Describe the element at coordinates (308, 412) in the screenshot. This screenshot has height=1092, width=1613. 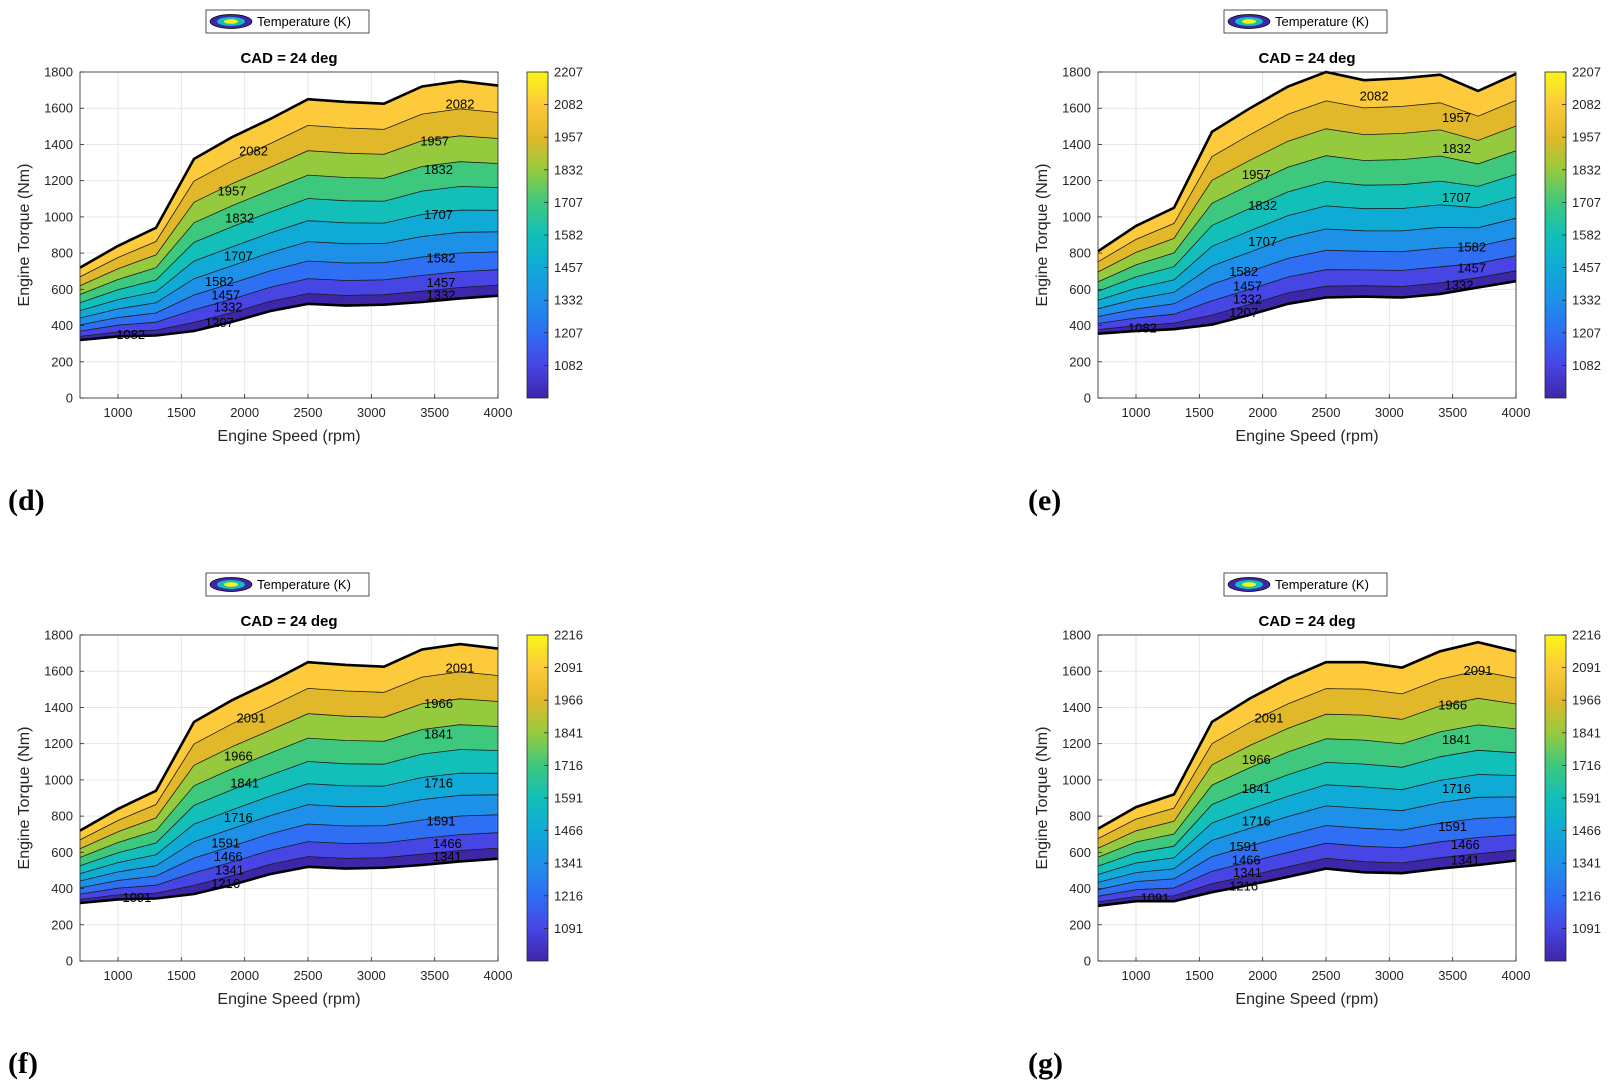
I see `x-tick-label: 2500` at that location.